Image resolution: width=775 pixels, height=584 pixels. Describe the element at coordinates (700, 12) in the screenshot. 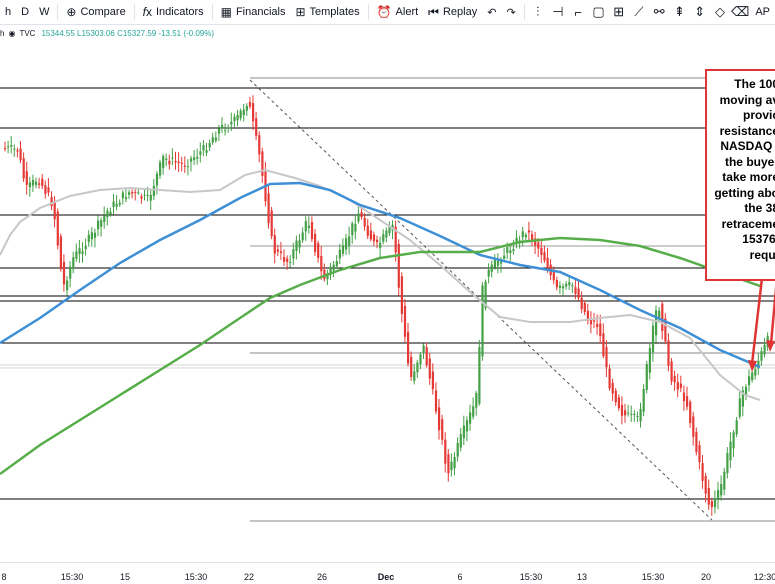

I see `measure-tool: ⇕` at that location.